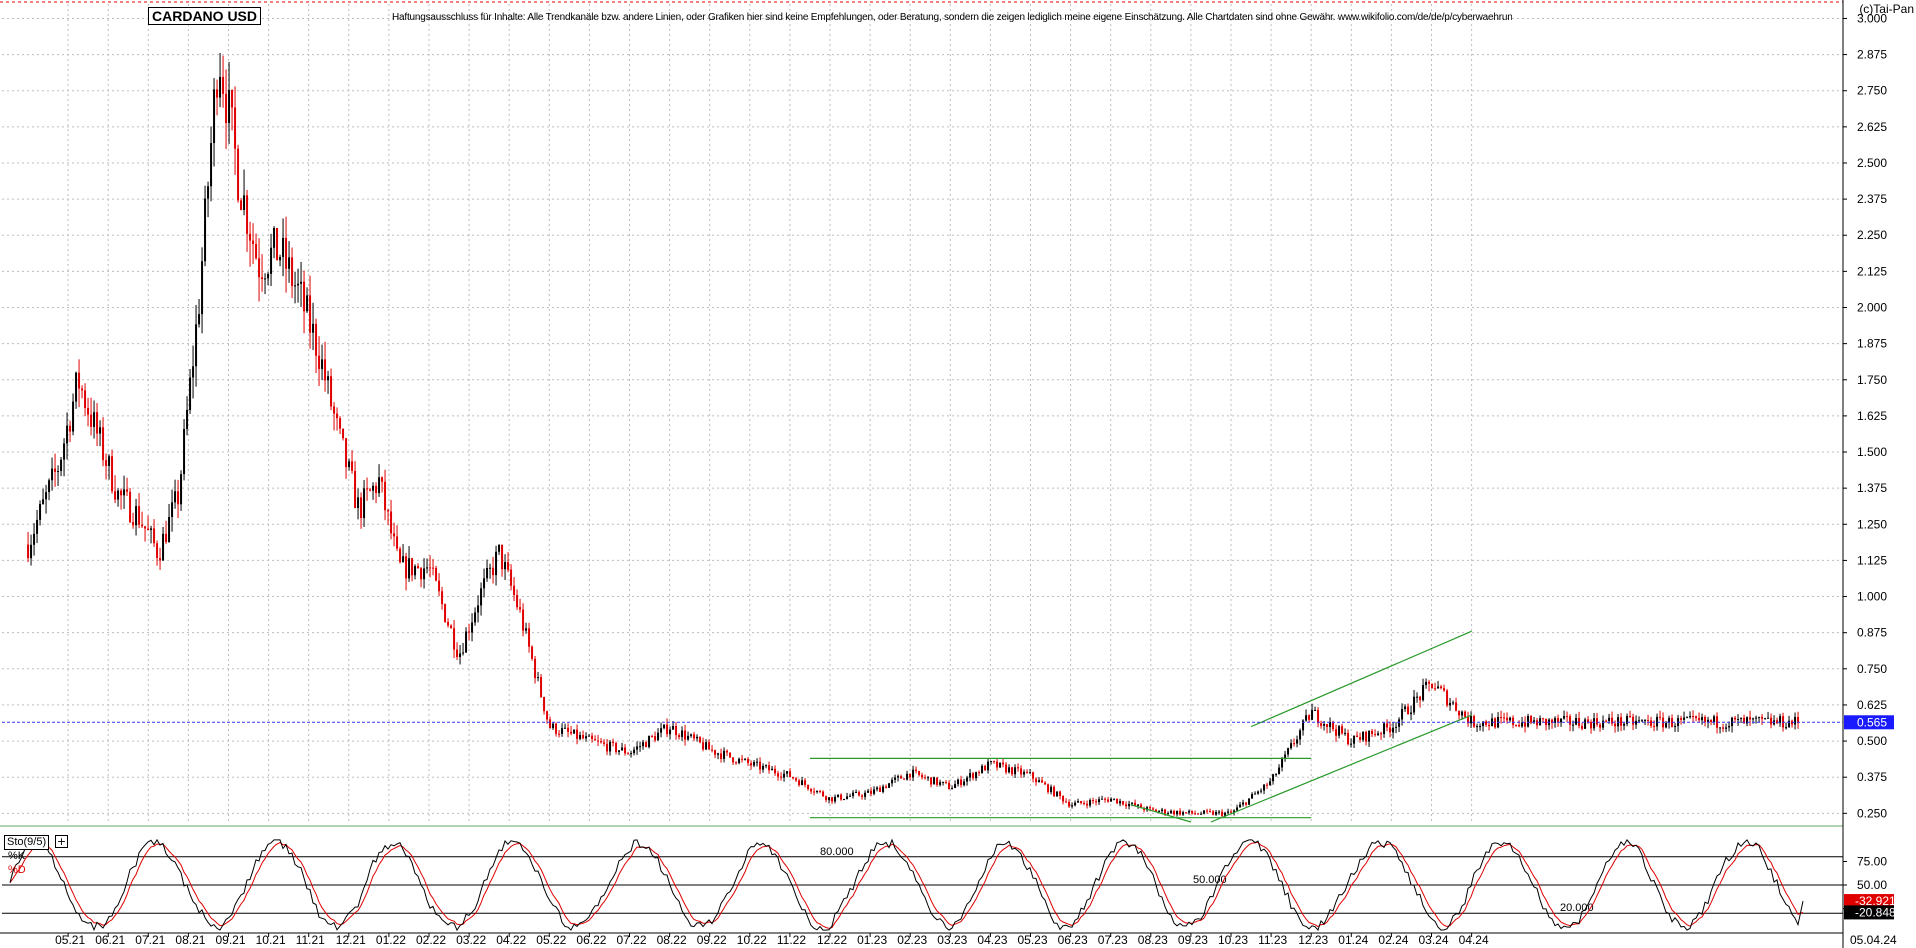  What do you see at coordinates (1272, 940) in the screenshot?
I see `x-tick-label: 11.23` at bounding box center [1272, 940].